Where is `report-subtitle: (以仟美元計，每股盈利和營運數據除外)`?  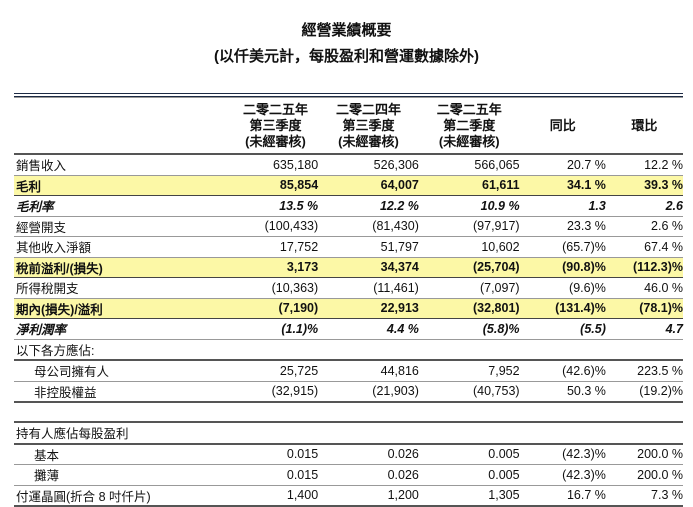
report-subtitle: (以仟美元計，每股盈利和營運數據除外) is located at coordinates (346, 56).